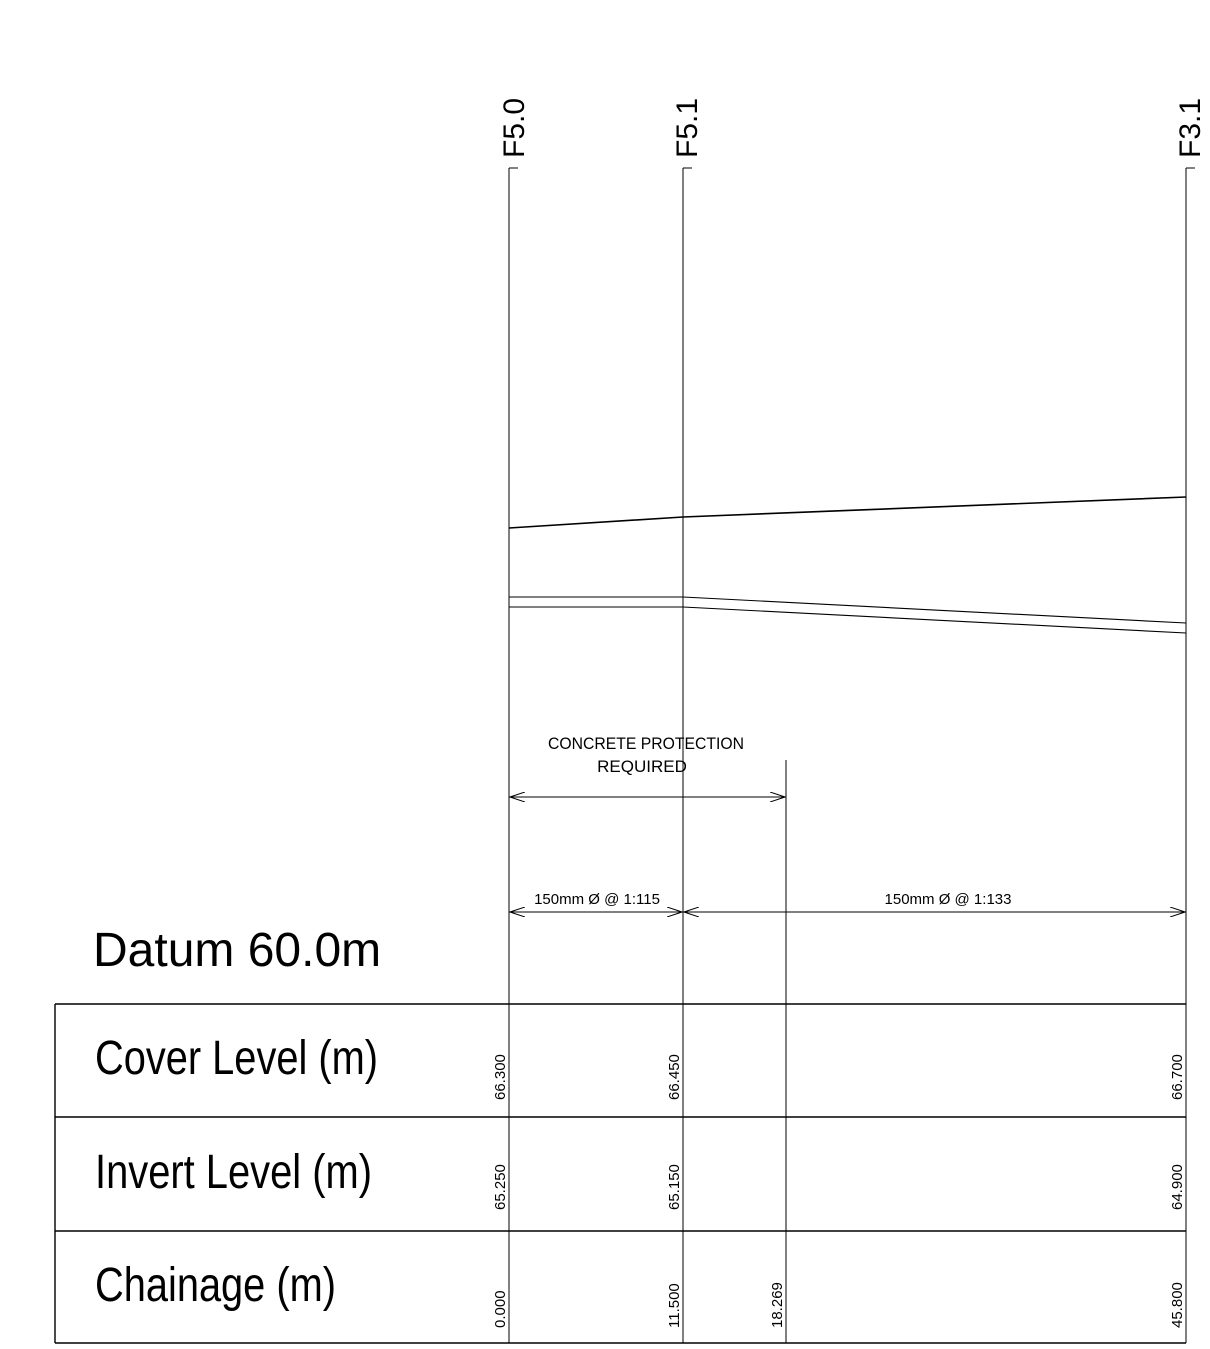  What do you see at coordinates (500, 1187) in the screenshot?
I see `invert-level-value: 65.250` at bounding box center [500, 1187].